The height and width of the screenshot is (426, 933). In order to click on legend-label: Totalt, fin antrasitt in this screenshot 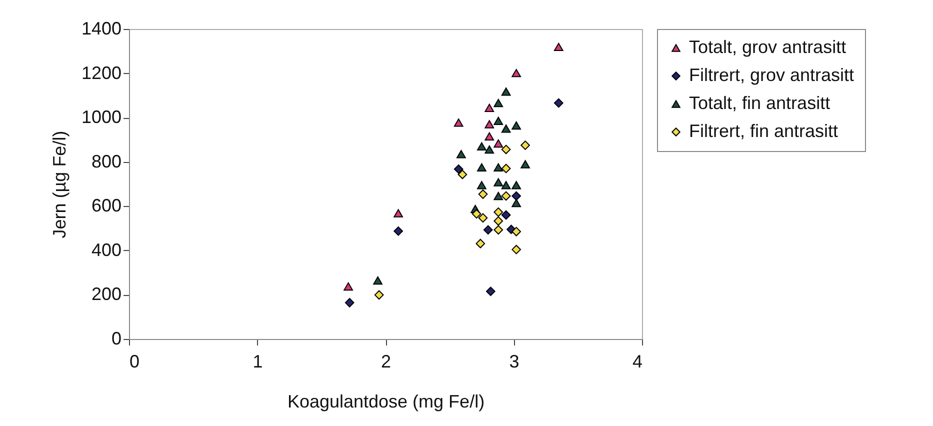, I will do `click(759, 103)`.